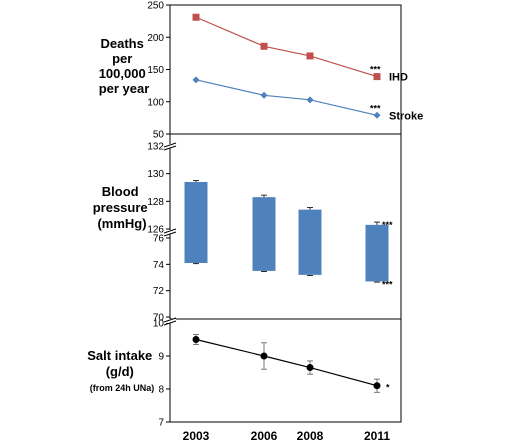 This screenshot has width=513, height=445. Describe the element at coordinates (155, 6) in the screenshot. I see `deaths-y-tick-label: 250` at that location.